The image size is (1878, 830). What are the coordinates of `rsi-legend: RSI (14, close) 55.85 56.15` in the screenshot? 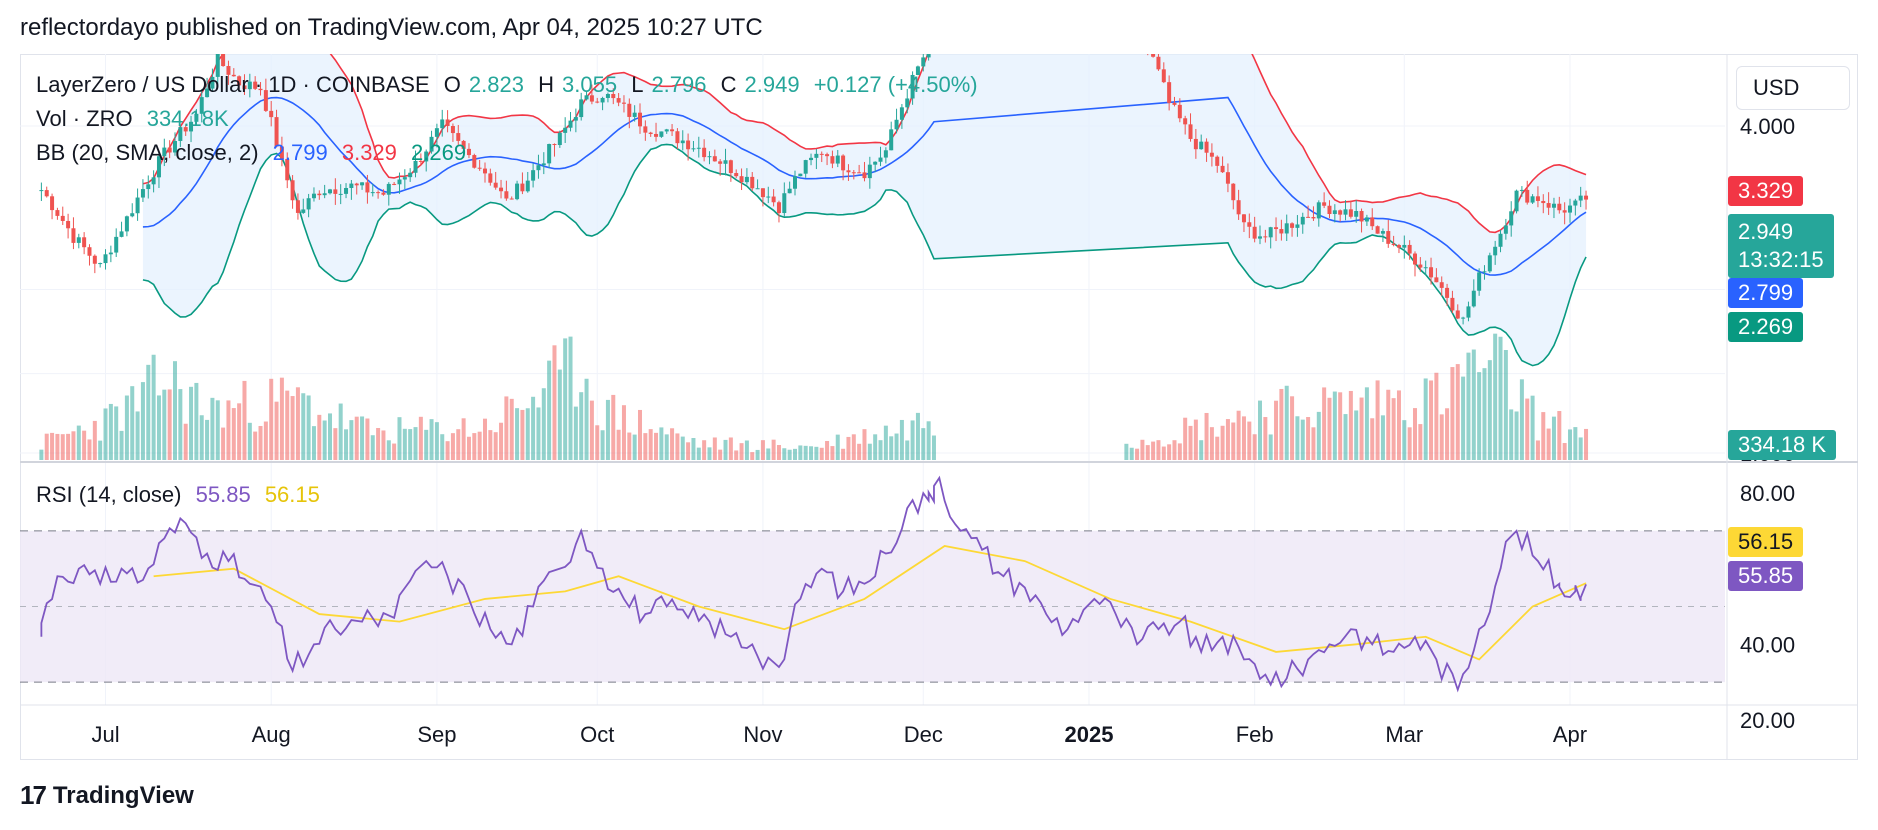 It's located at (182, 495).